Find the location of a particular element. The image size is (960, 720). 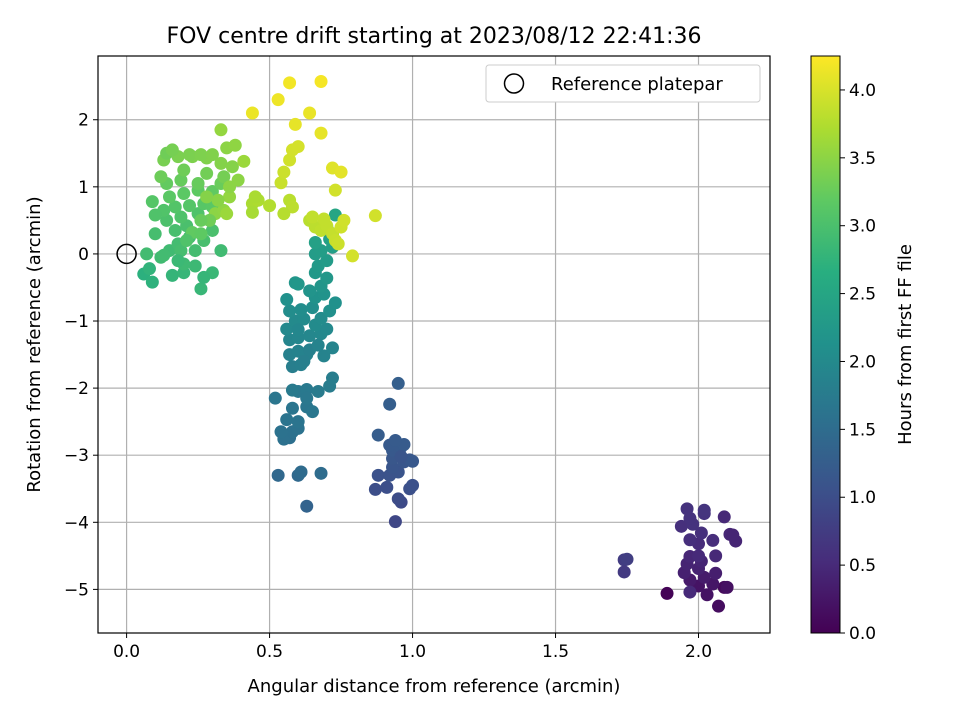

colorbar-label: Hours from first FF file is located at coordinates (905, 344).